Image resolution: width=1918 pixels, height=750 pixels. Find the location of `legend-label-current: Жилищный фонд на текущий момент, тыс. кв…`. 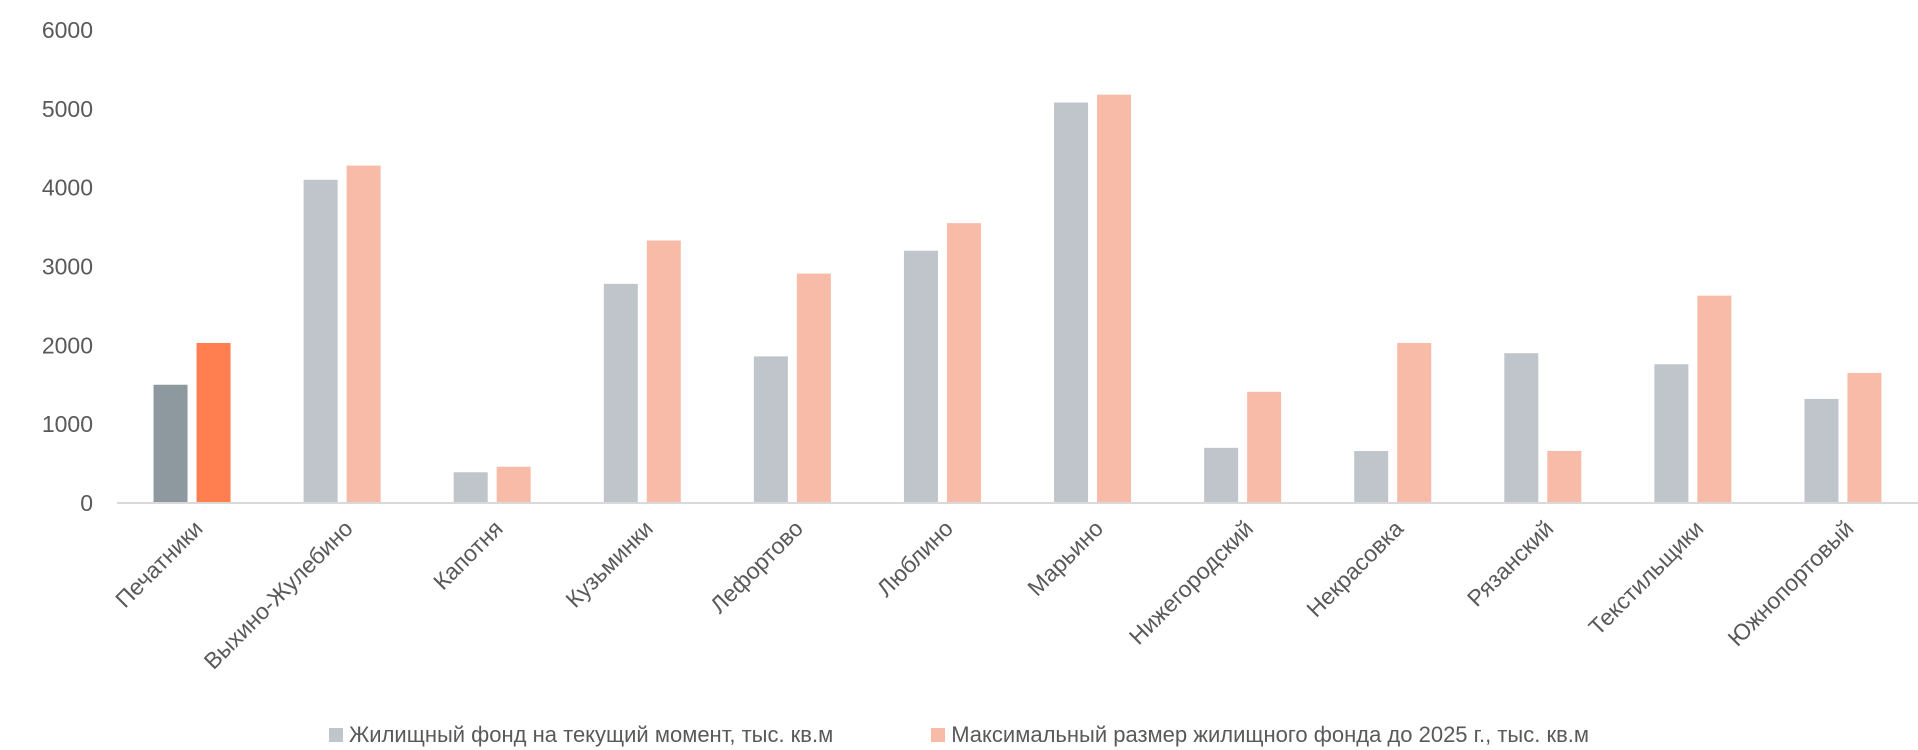

legend-label-current: Жилищный фонд на текущий момент, тыс. кв… is located at coordinates (591, 734).